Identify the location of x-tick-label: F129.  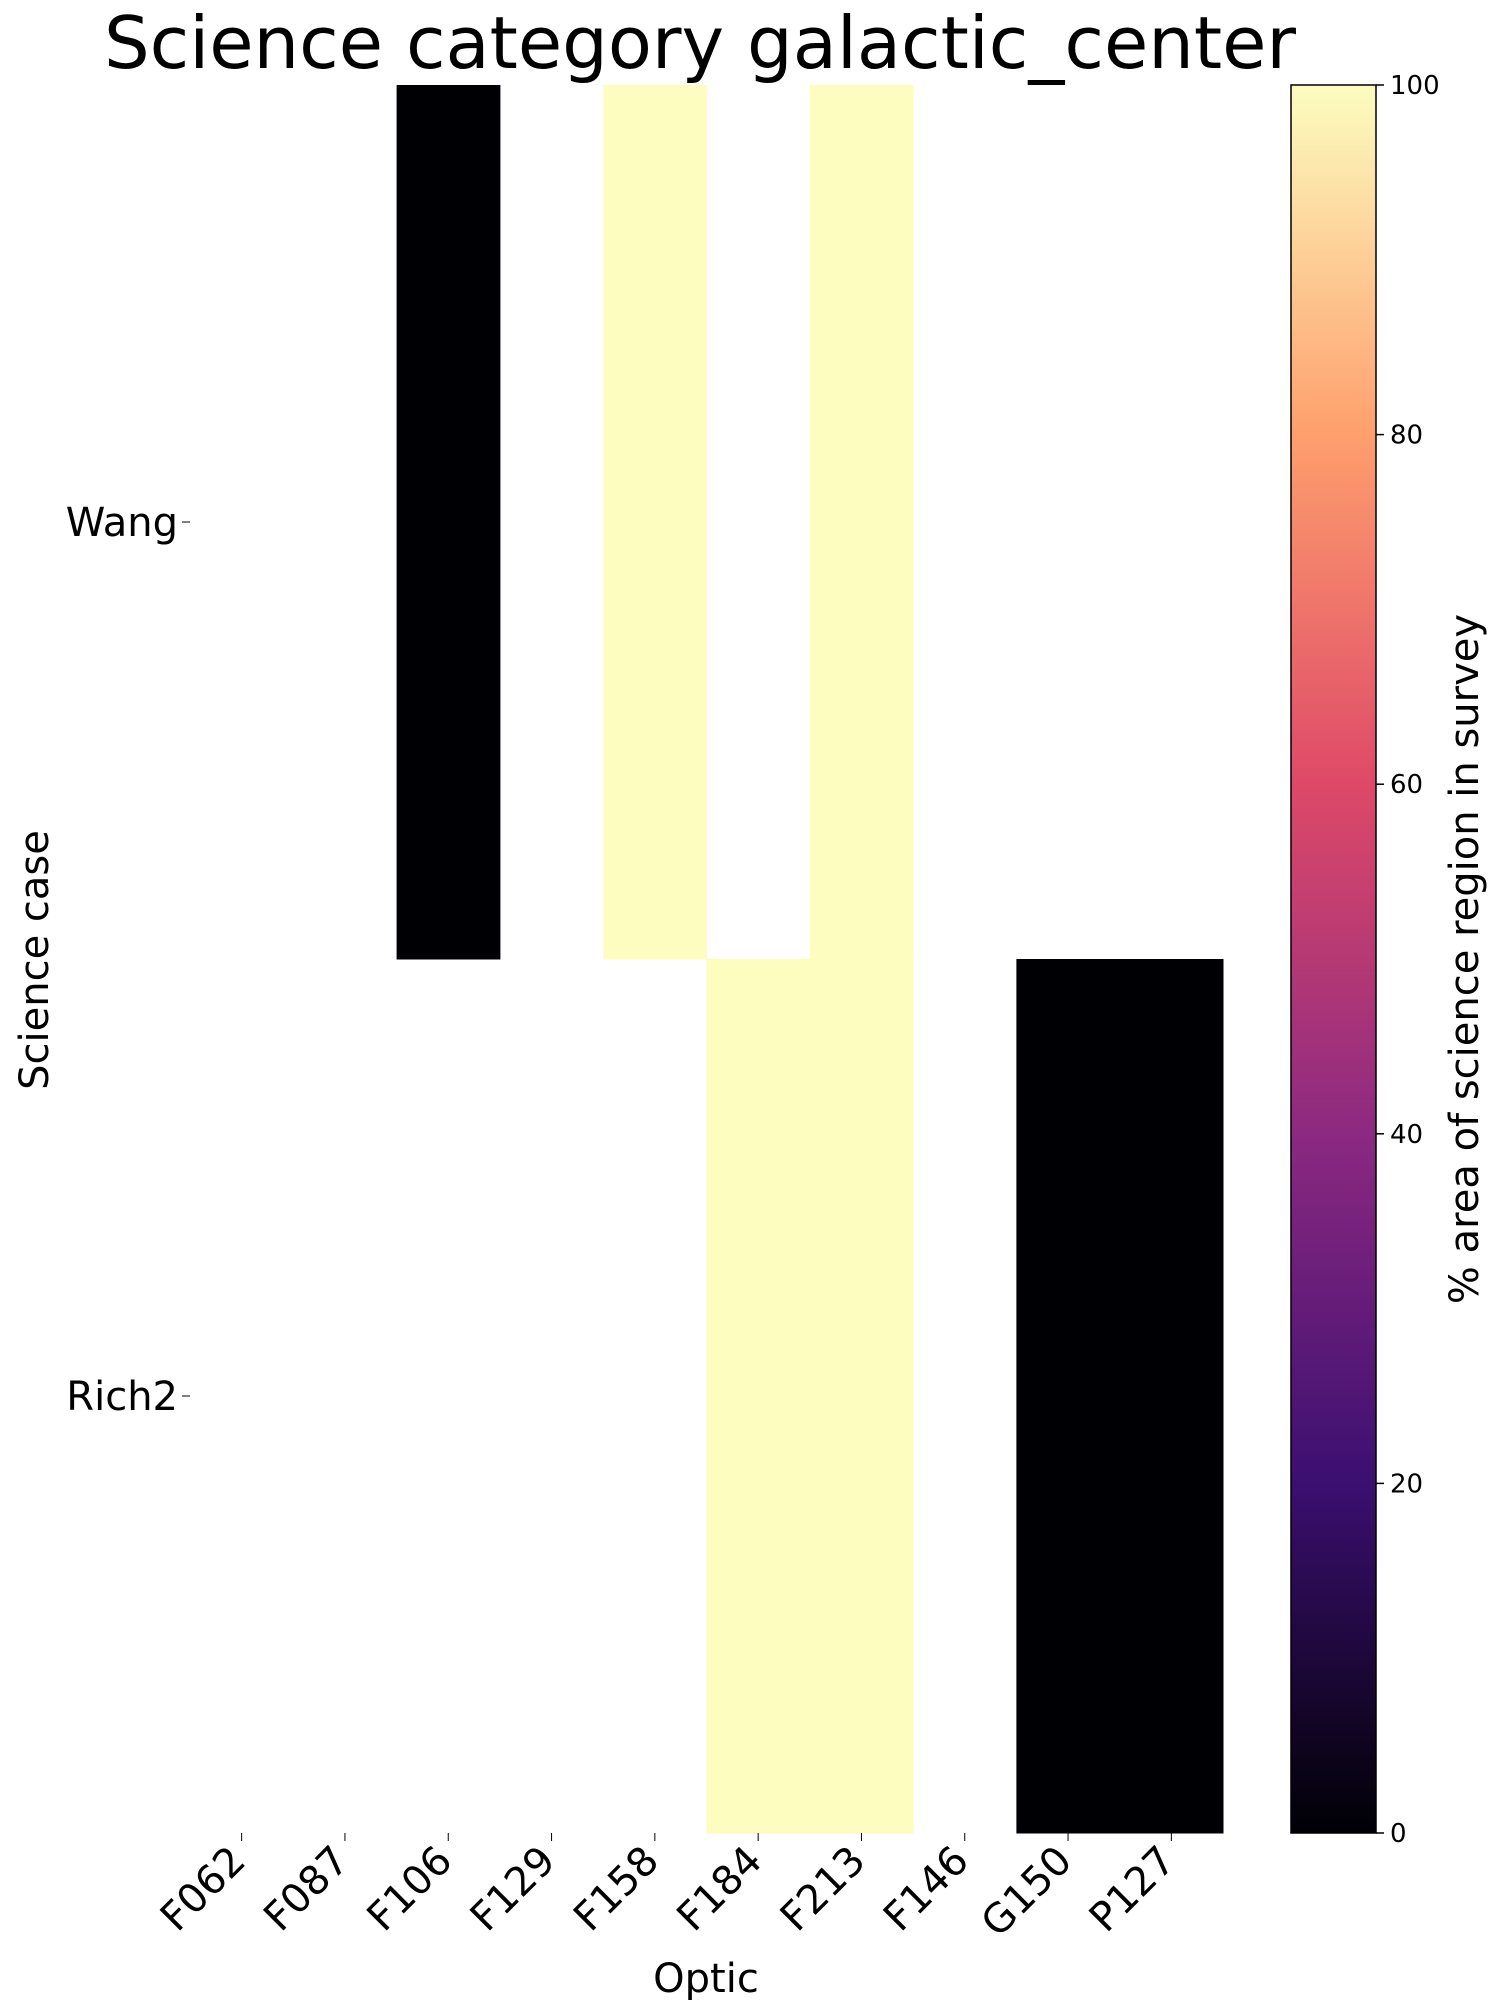
(513, 1889).